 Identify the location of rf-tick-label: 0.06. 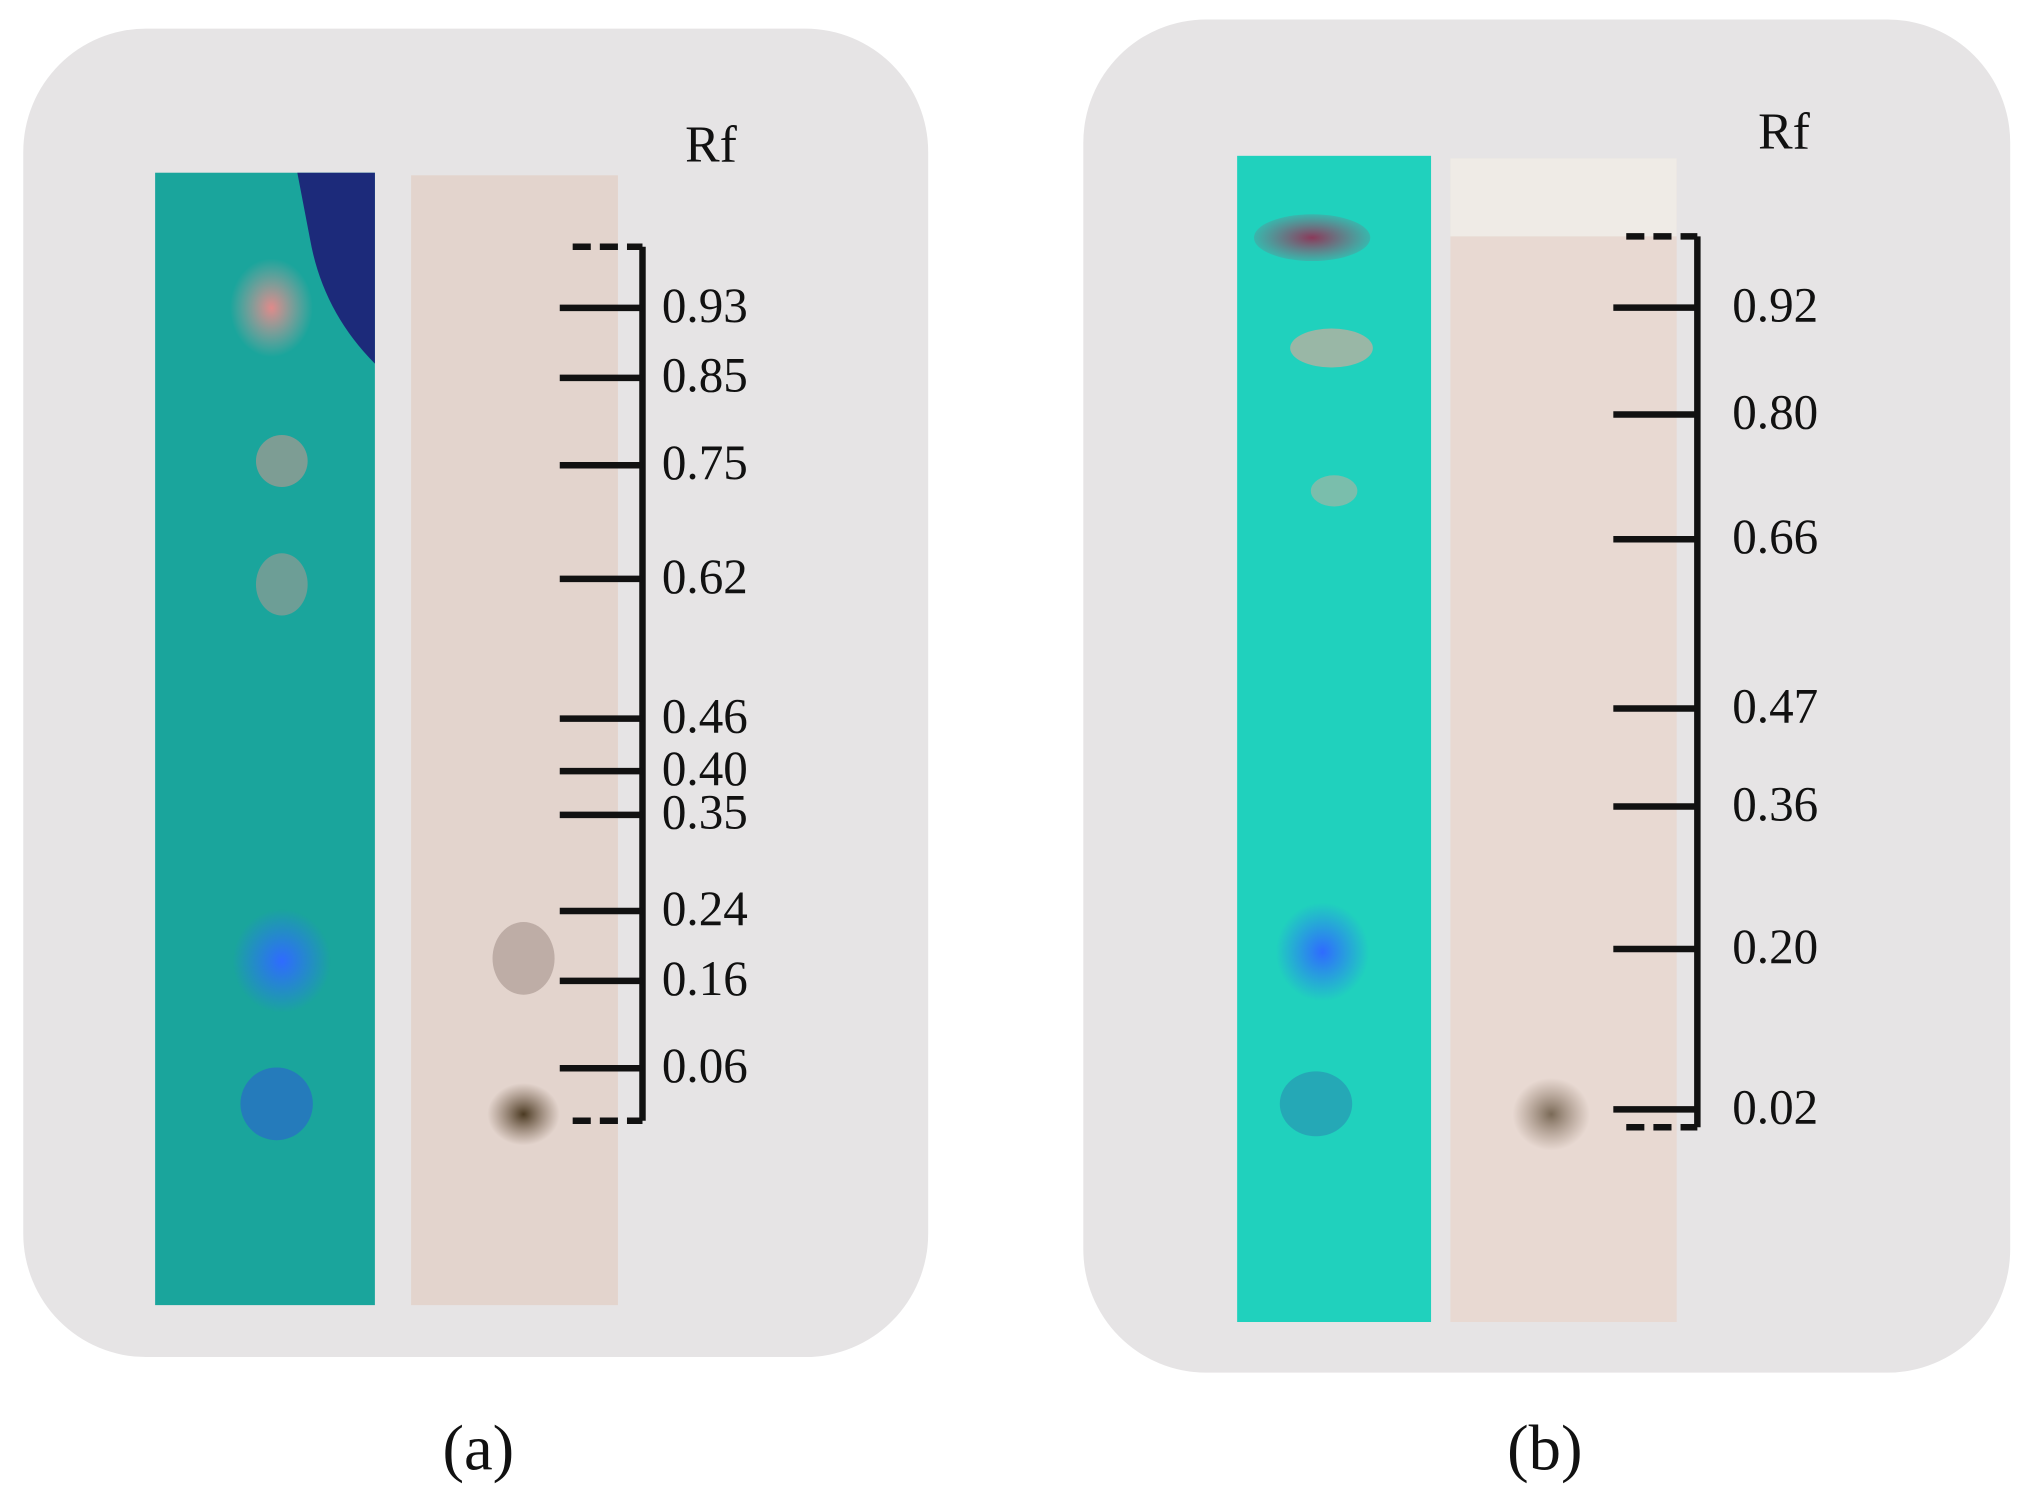
(705, 1065).